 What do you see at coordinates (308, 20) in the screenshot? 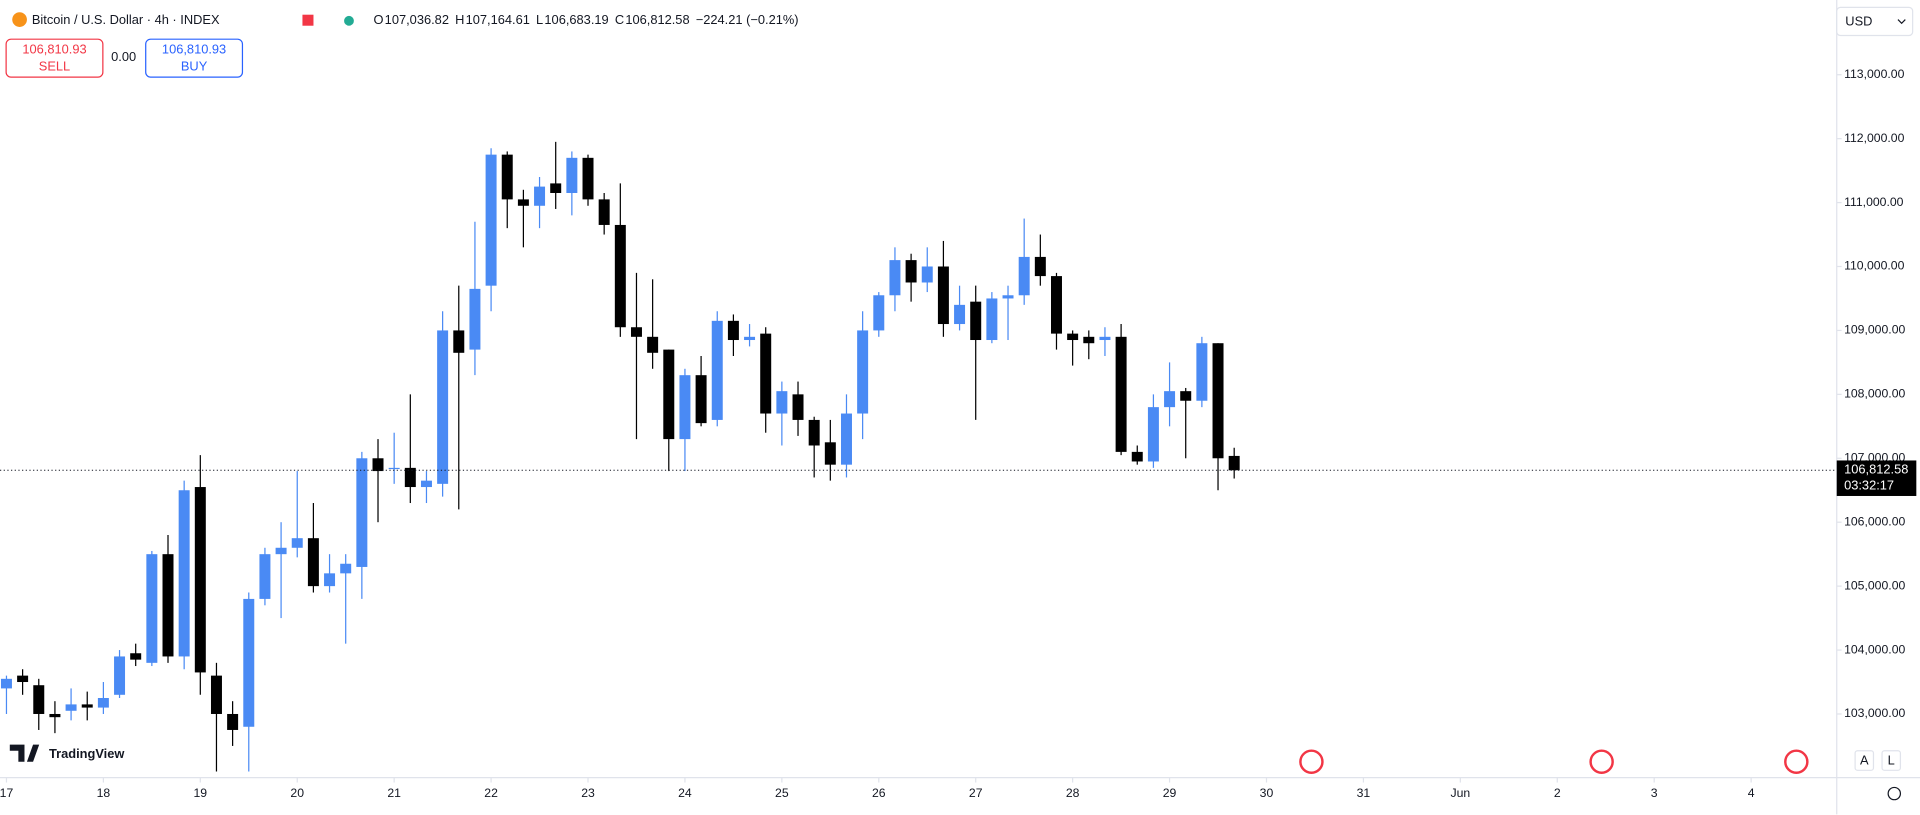
I see `flag-icon` at bounding box center [308, 20].